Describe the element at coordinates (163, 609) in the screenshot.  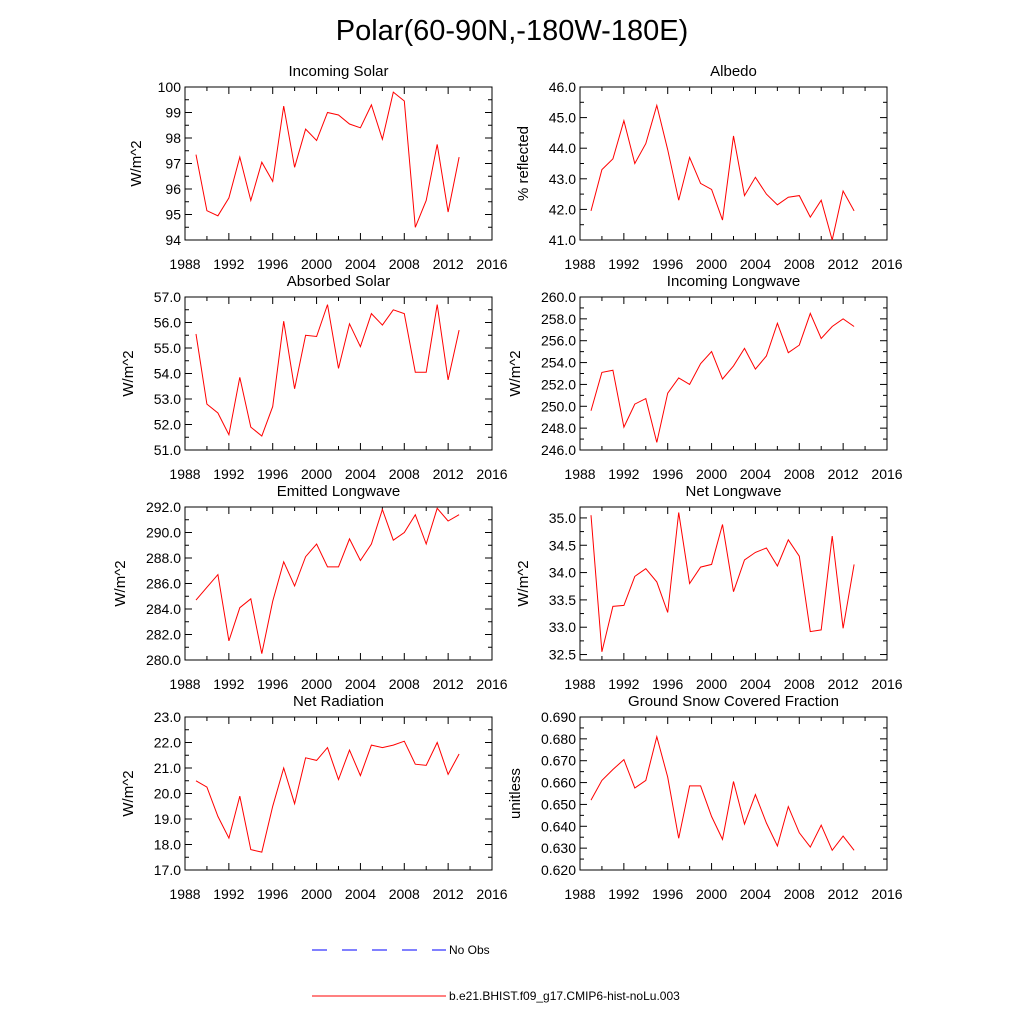
I see `y-tick-label: 284.0` at that location.